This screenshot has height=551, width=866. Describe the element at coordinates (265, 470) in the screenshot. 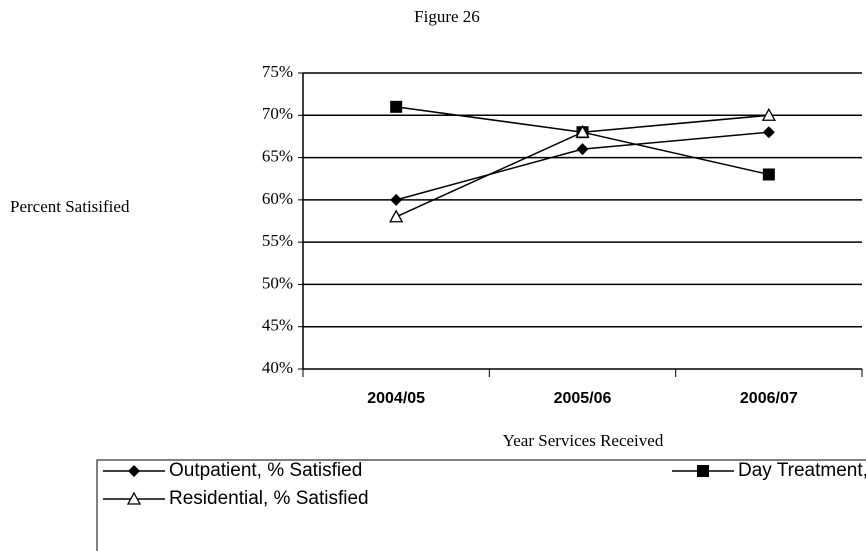

I see `legend-label: Outpatient, % Satisfied` at that location.